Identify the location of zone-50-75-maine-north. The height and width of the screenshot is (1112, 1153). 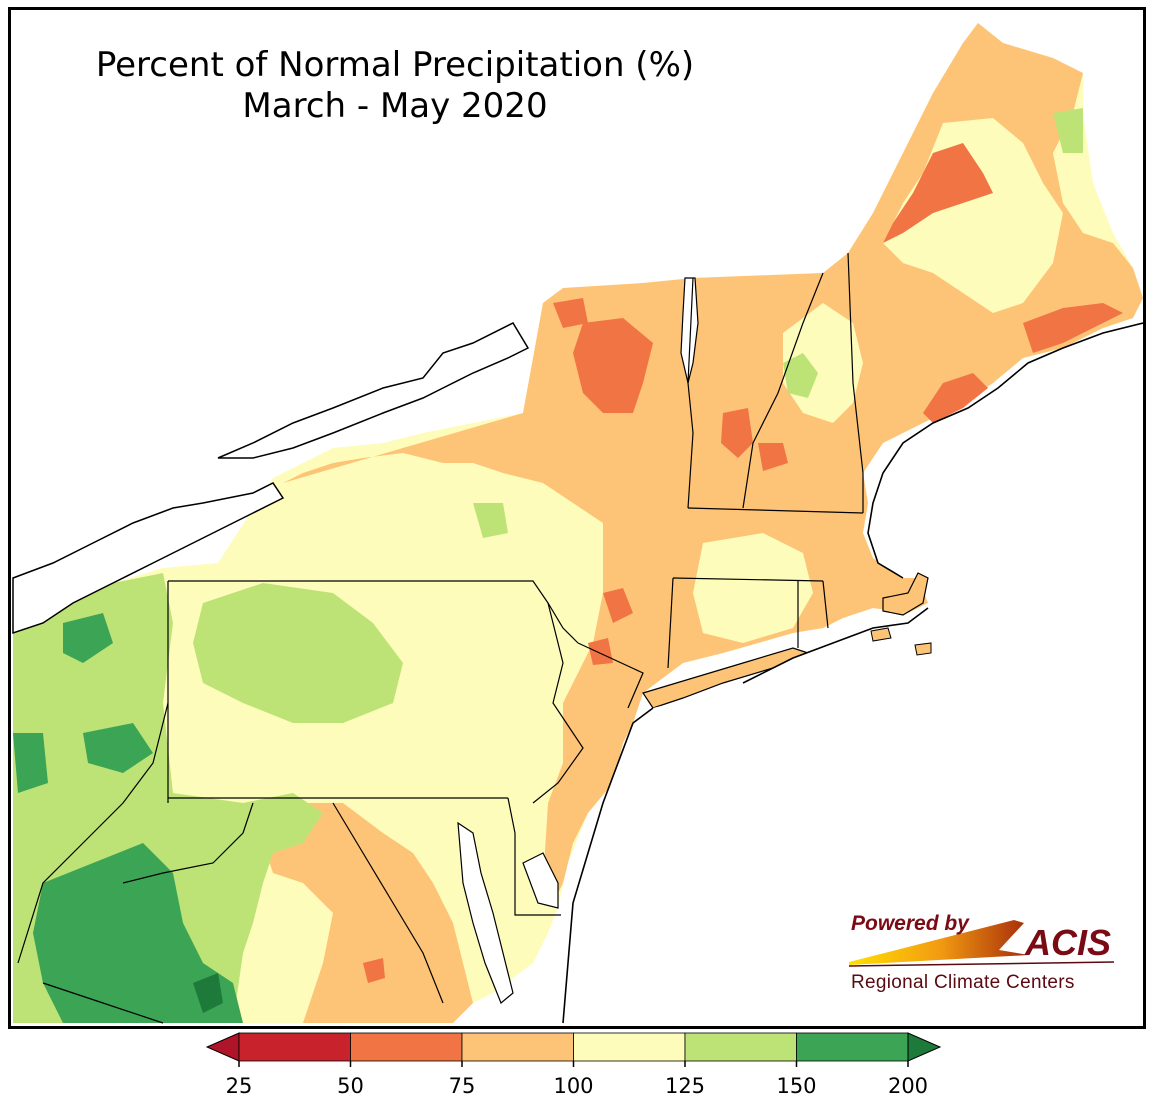
(938, 193).